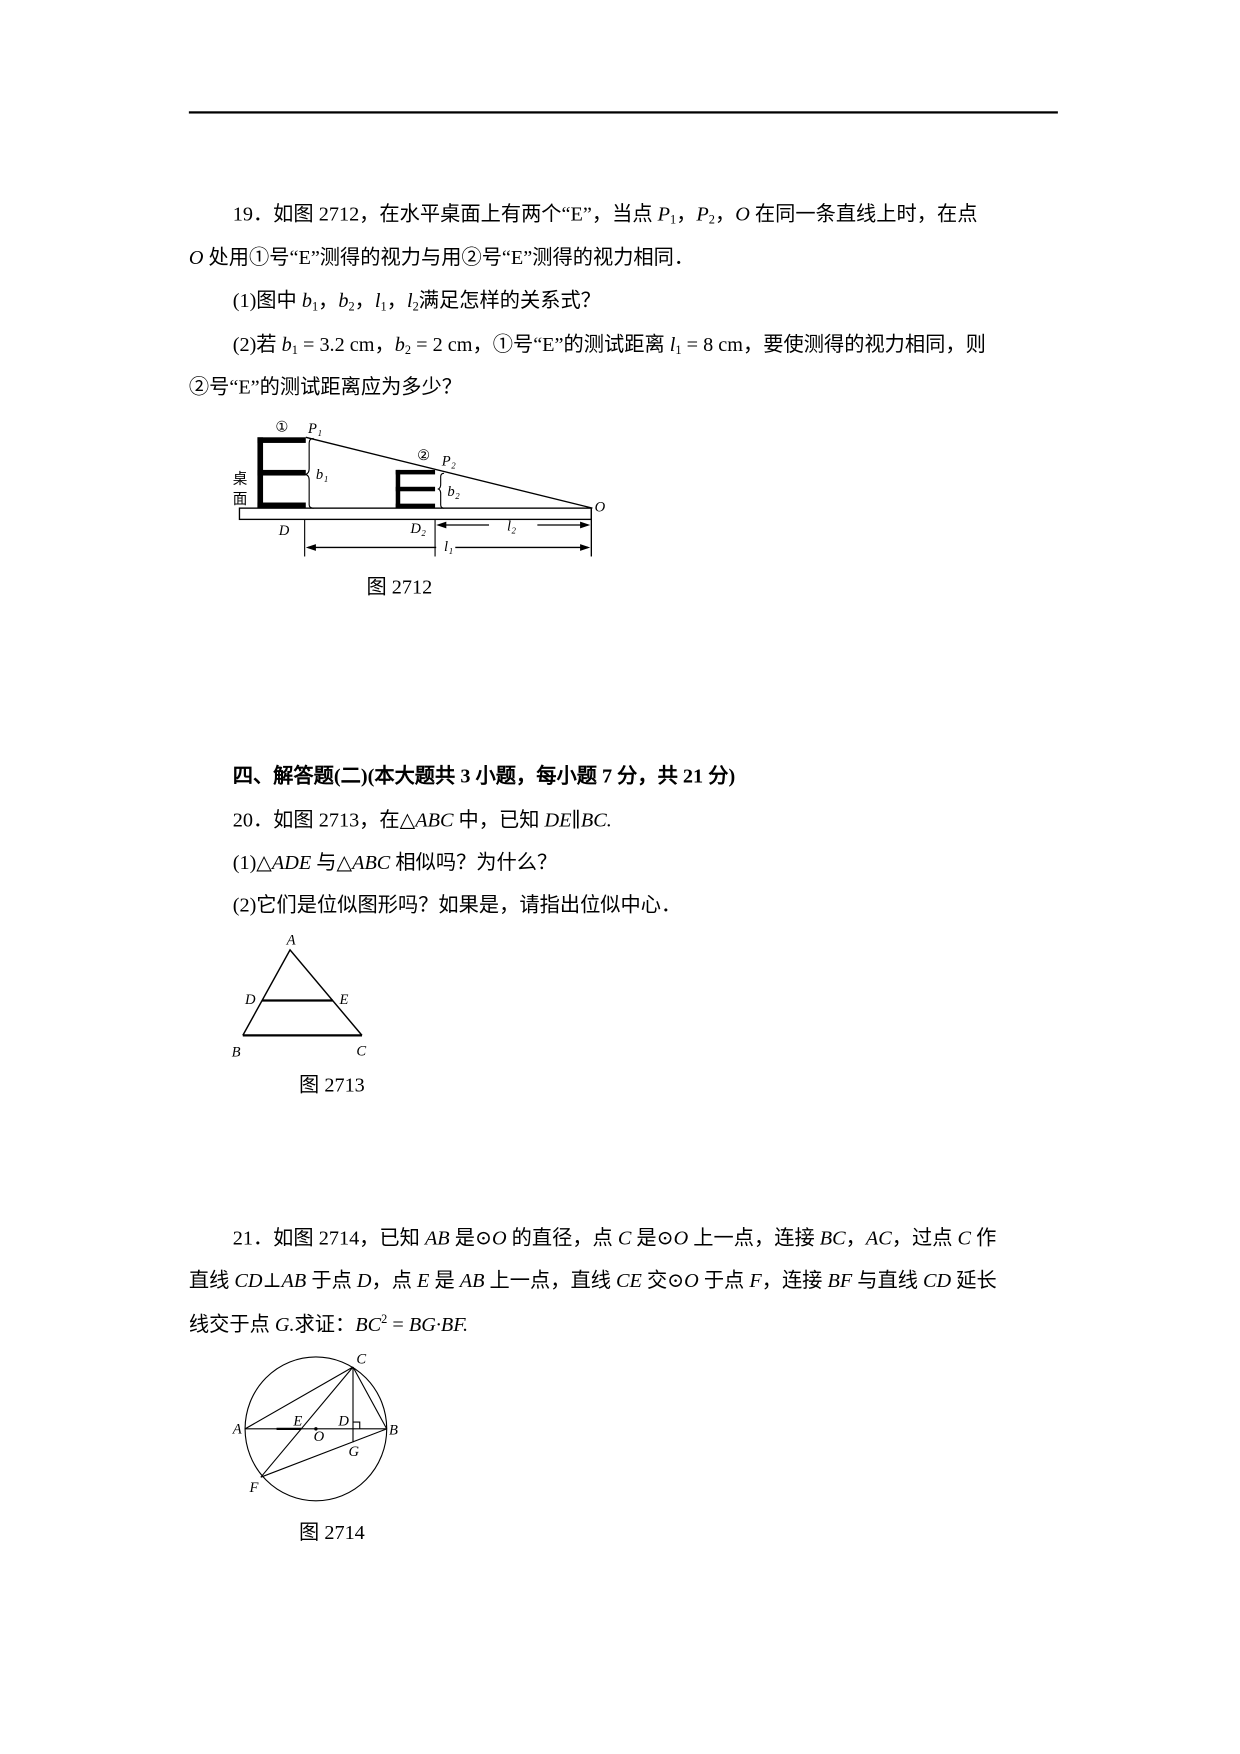  I want to click on q19-line-2: O 处用①号“E”测得的视力与用②号“E”测得的视力相同．, so click(441, 257).